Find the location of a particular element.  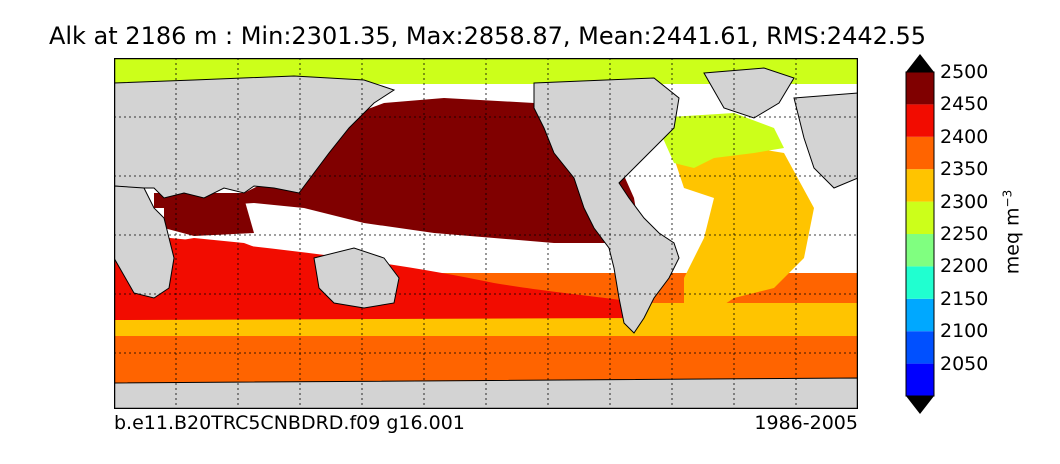

case-name-label: b.e11.B20TRC5CNBDRD.f09 g16.001 is located at coordinates (289, 423).